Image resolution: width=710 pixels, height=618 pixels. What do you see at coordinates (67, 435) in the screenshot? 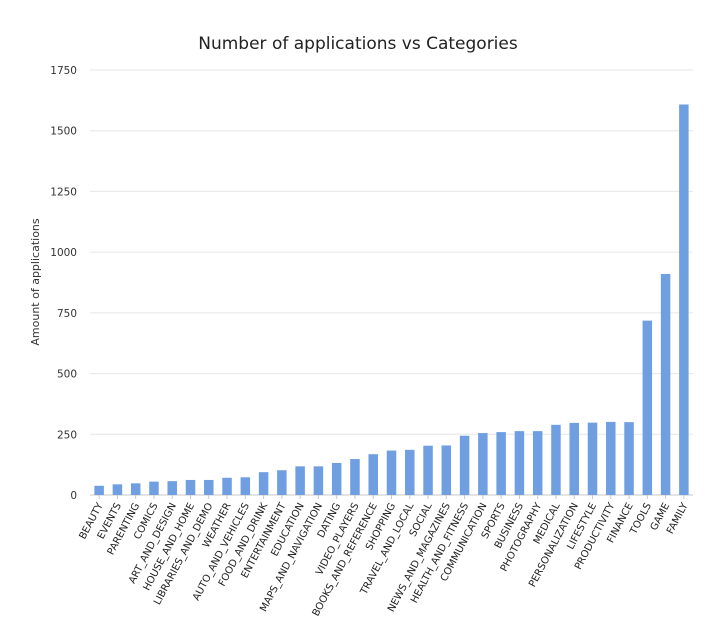
I see `y-tick-label: 250` at bounding box center [67, 435].